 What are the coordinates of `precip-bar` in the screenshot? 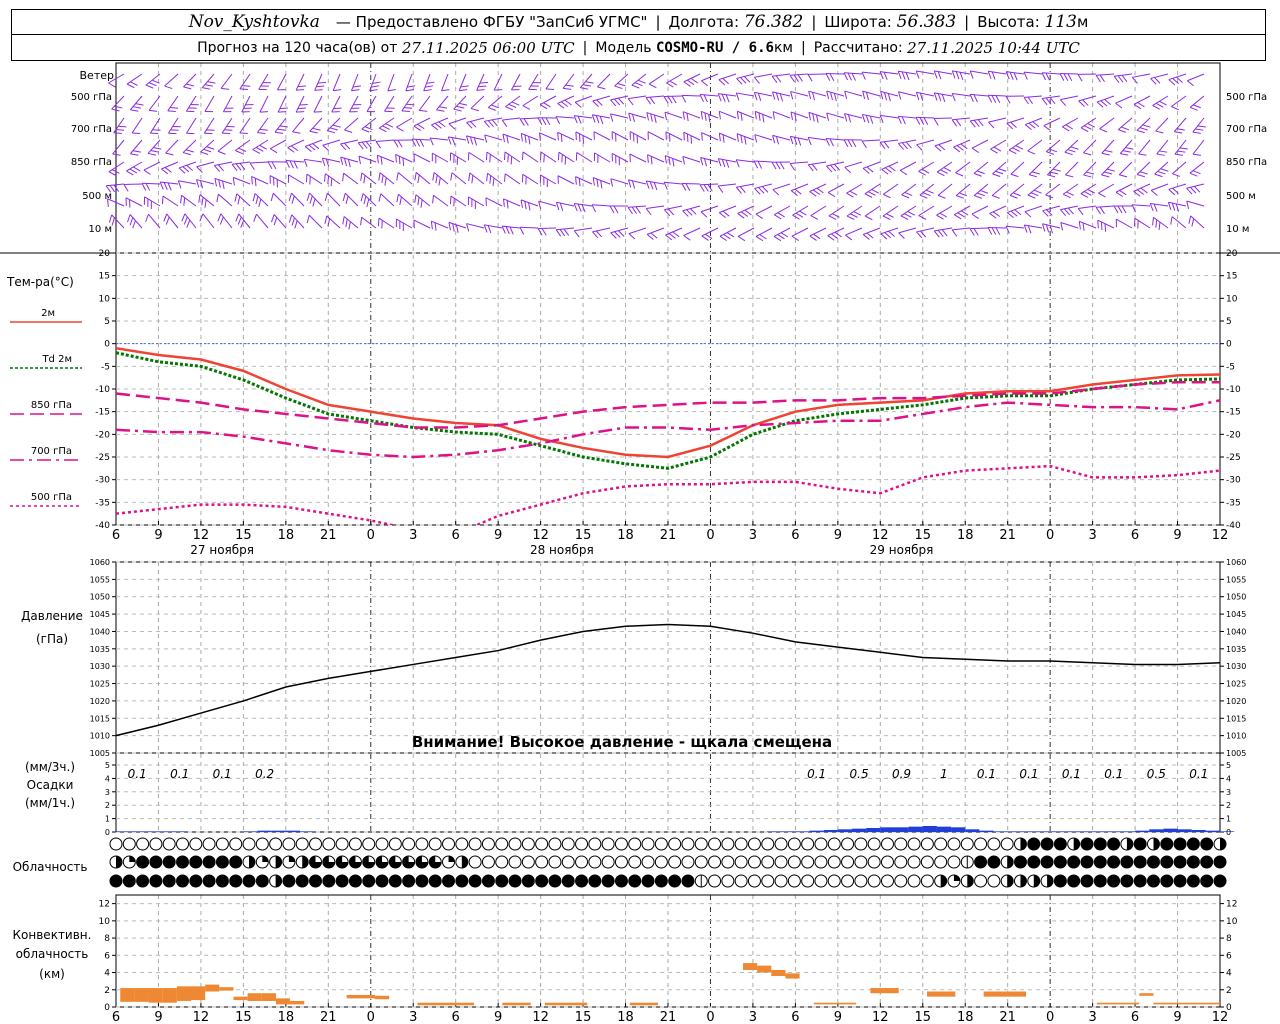 It's located at (1000, 831).